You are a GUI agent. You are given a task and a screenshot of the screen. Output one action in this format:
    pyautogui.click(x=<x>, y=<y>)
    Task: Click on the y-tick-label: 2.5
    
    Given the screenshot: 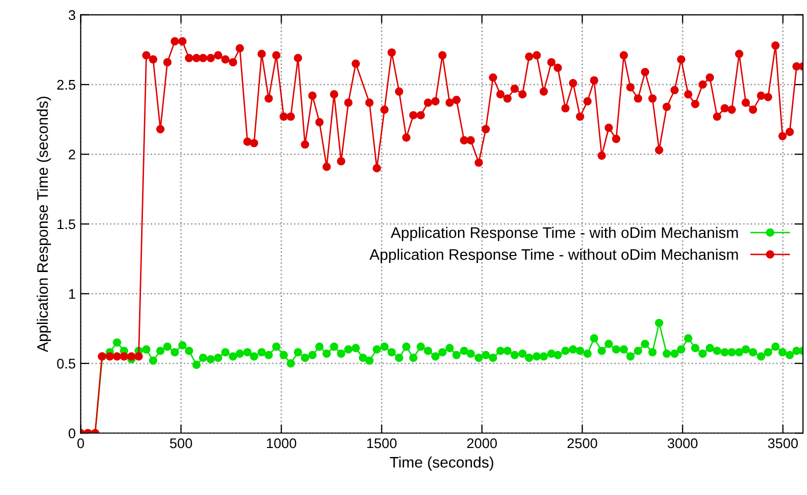 What is the action you would take?
    pyautogui.click(x=66, y=85)
    